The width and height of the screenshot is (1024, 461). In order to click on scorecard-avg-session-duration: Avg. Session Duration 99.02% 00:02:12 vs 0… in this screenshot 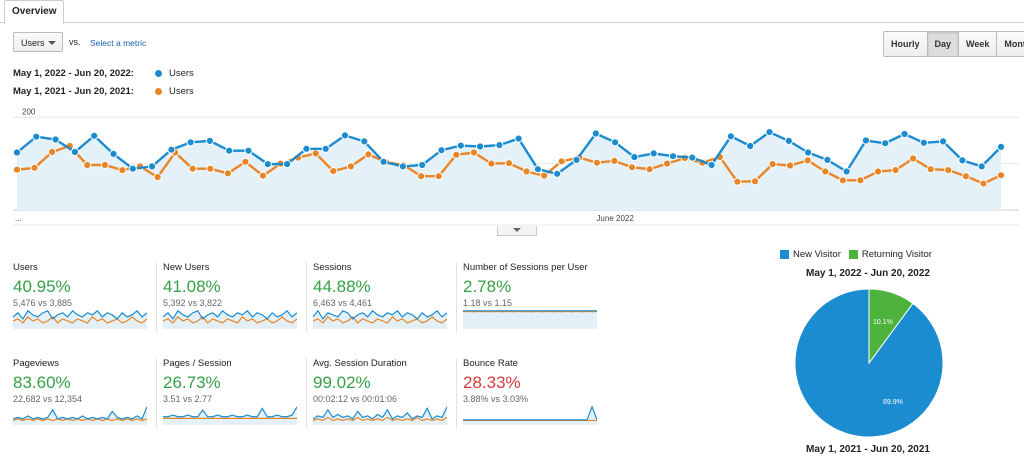, I will do `click(385, 399)`.